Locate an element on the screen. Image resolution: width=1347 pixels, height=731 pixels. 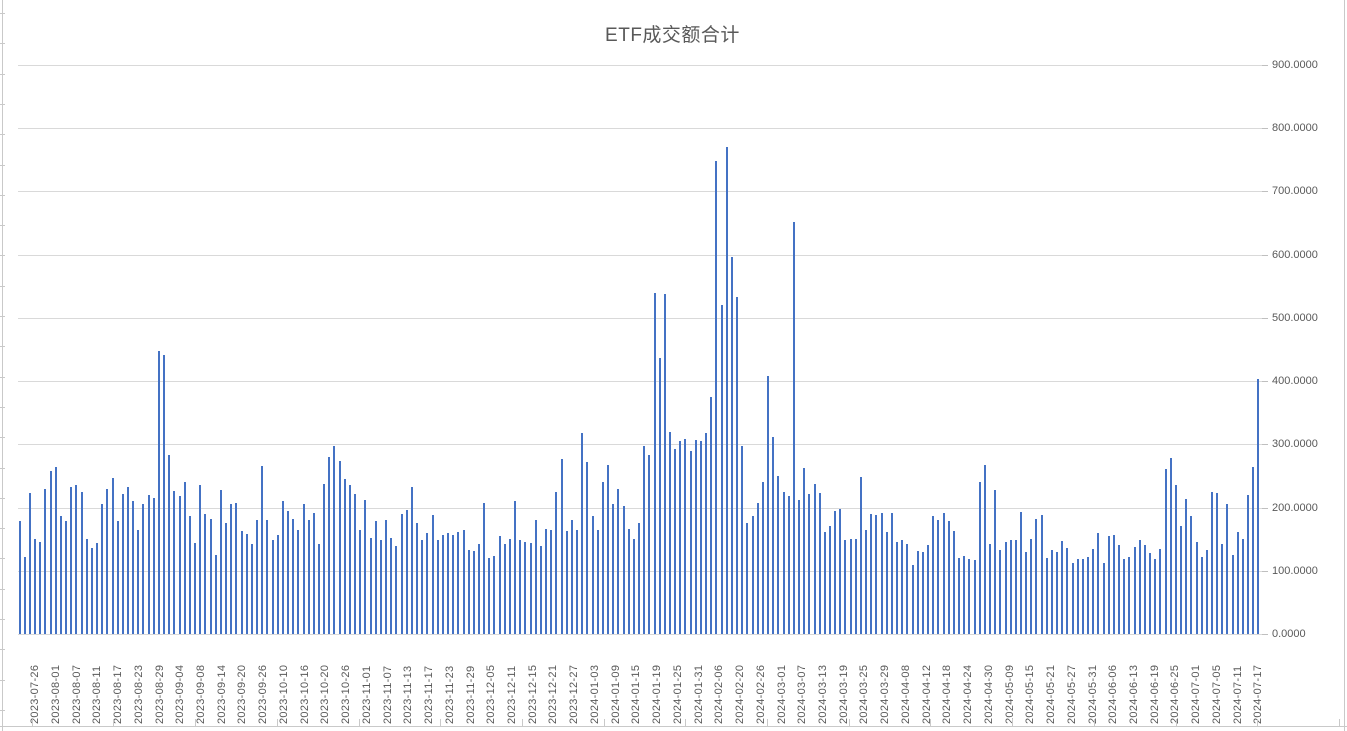
x-axis-tick-label: 2024-03-19 is located at coordinates (843, 694).